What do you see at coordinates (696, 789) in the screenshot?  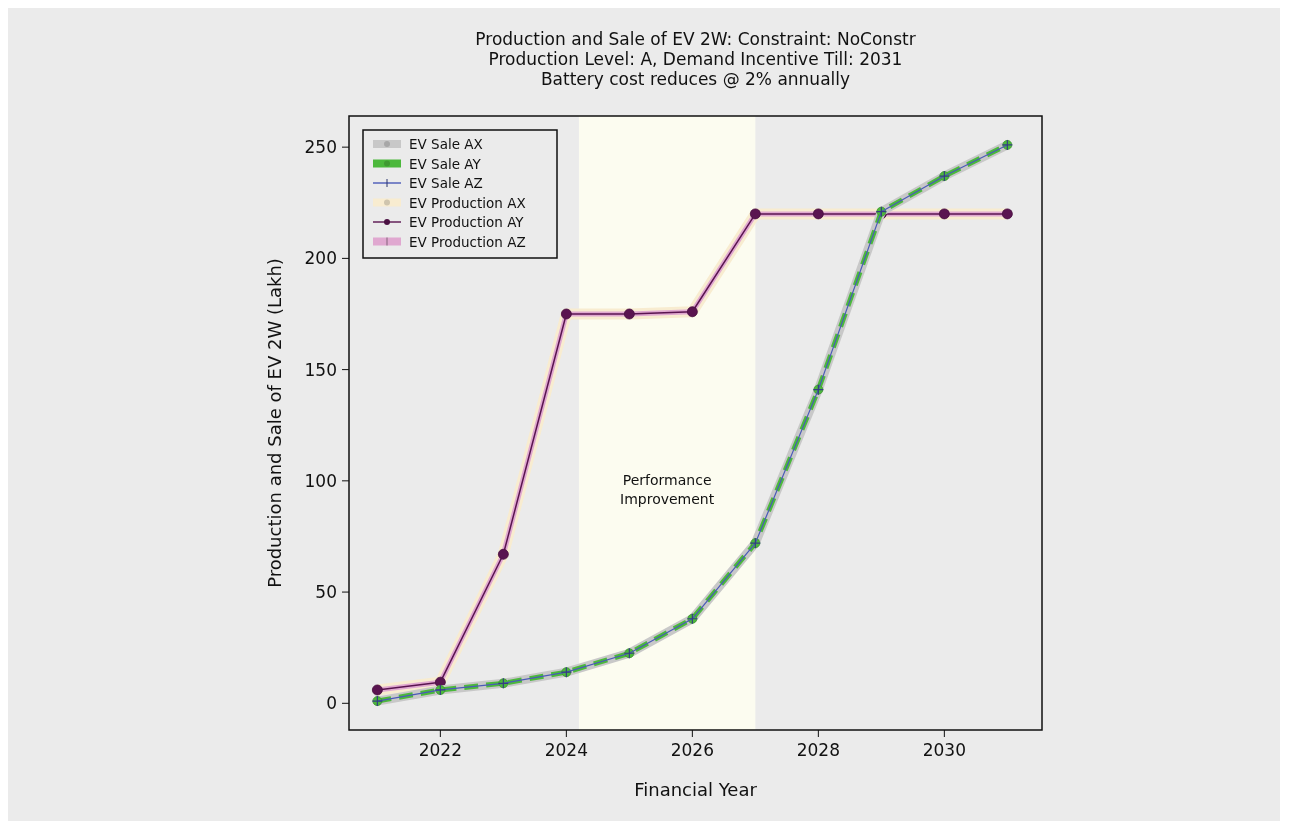 I see `x-axis-title: Financial Year` at bounding box center [696, 789].